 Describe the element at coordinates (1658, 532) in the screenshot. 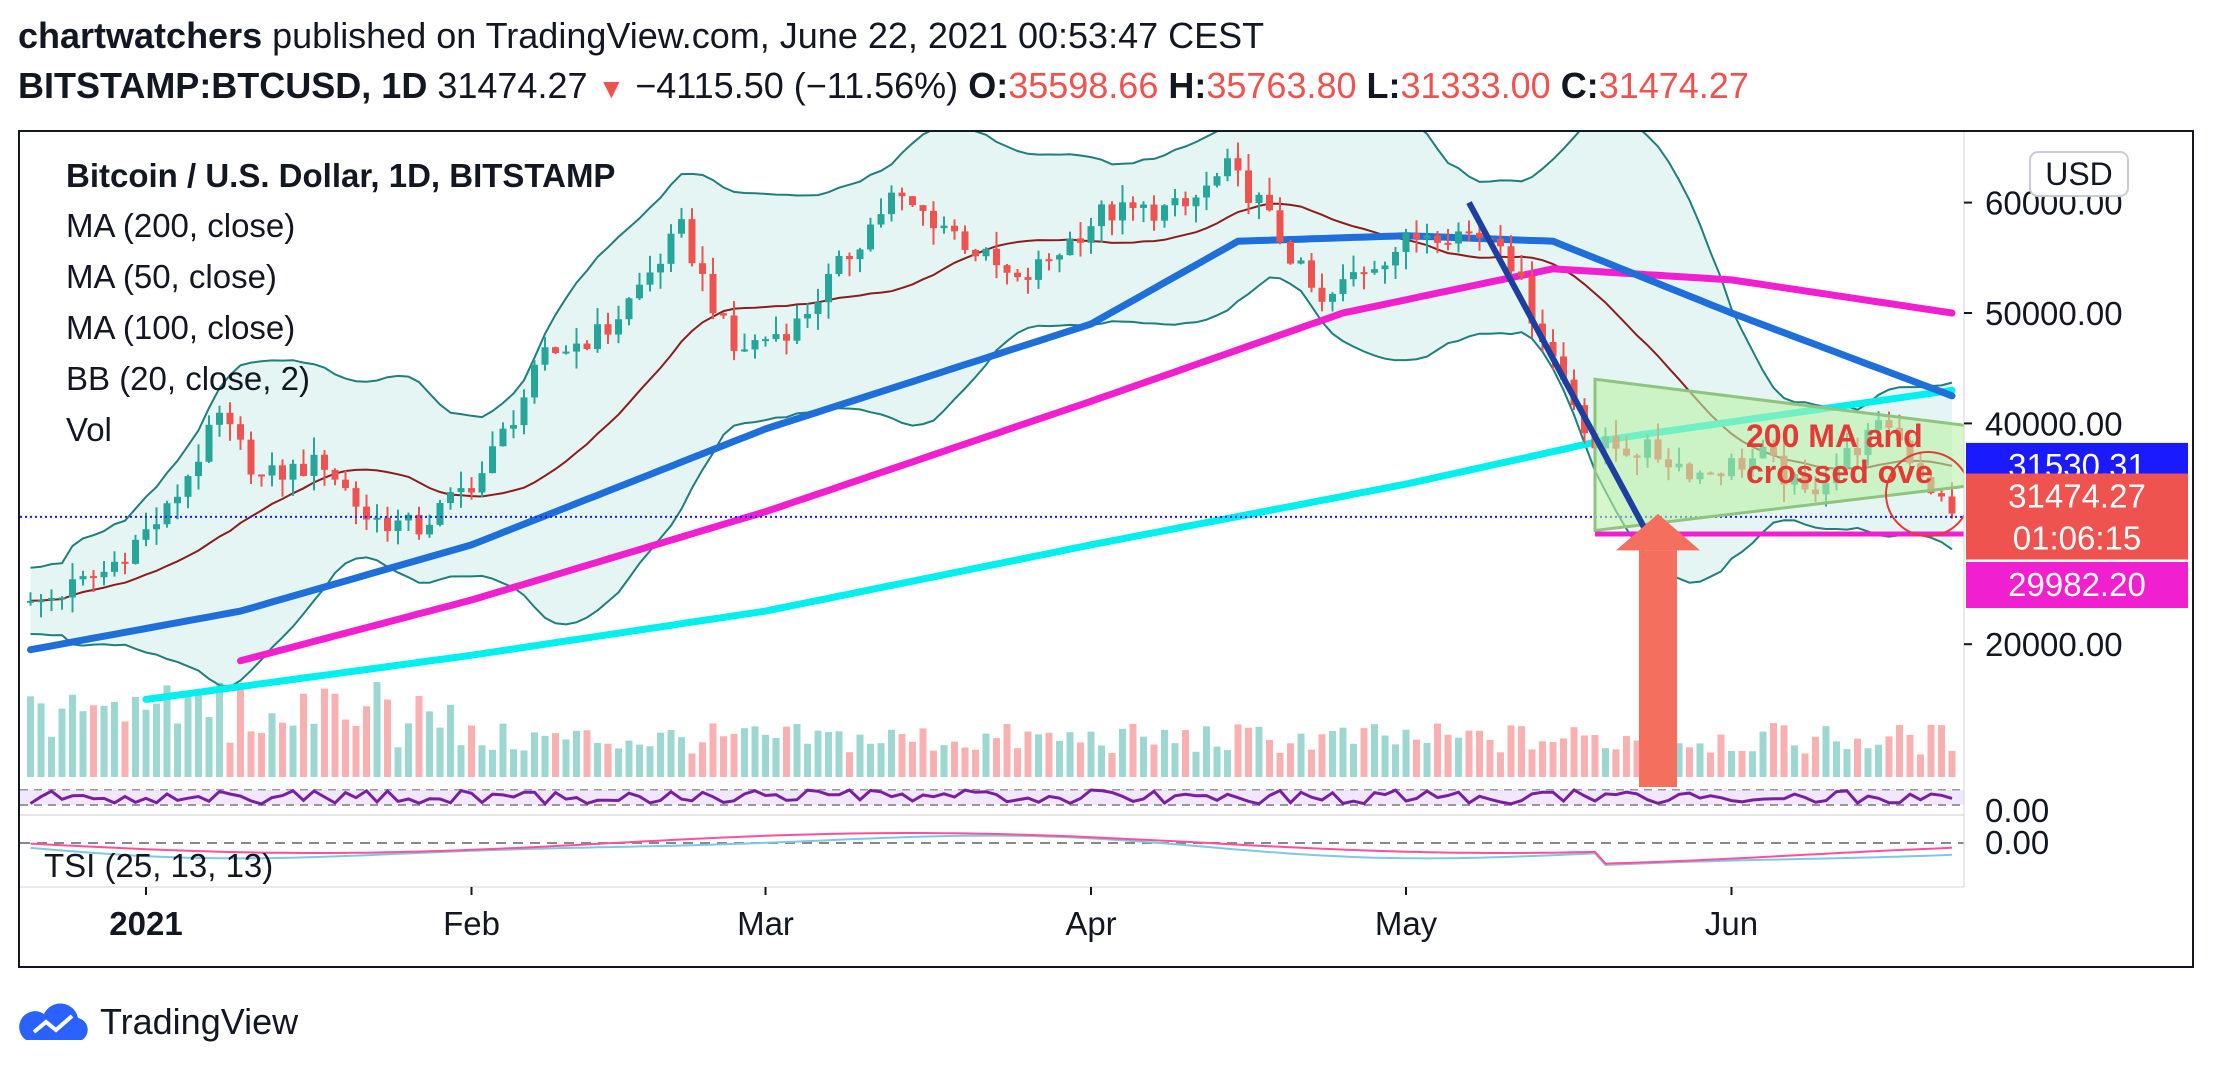

I see `up-arrow-head` at that location.